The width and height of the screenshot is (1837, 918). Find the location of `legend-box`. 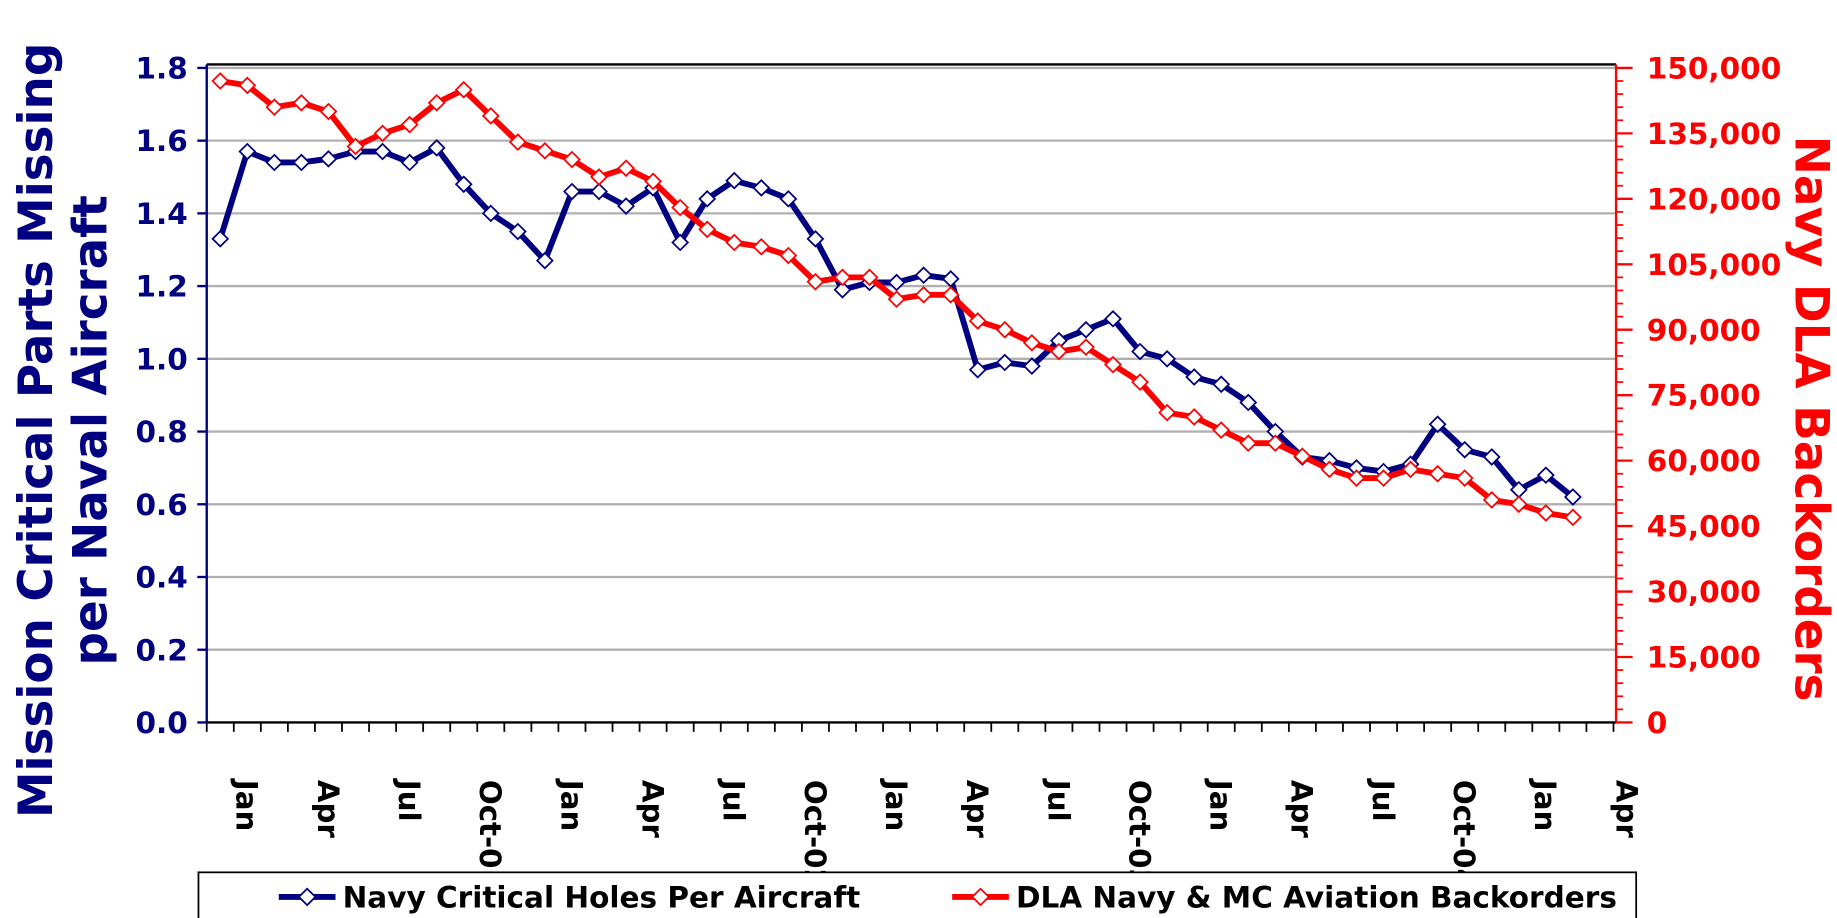

legend-box is located at coordinates (917, 894).